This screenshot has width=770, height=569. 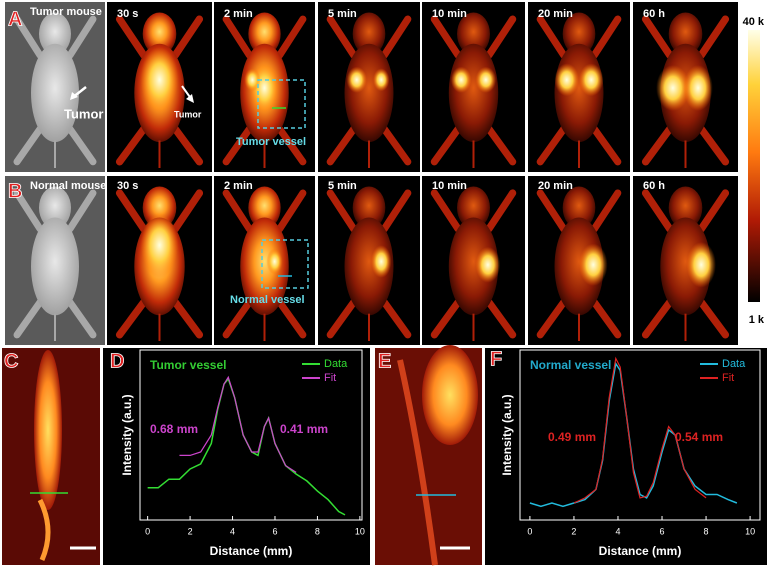 I want to click on data-line, so click(x=238, y=424).